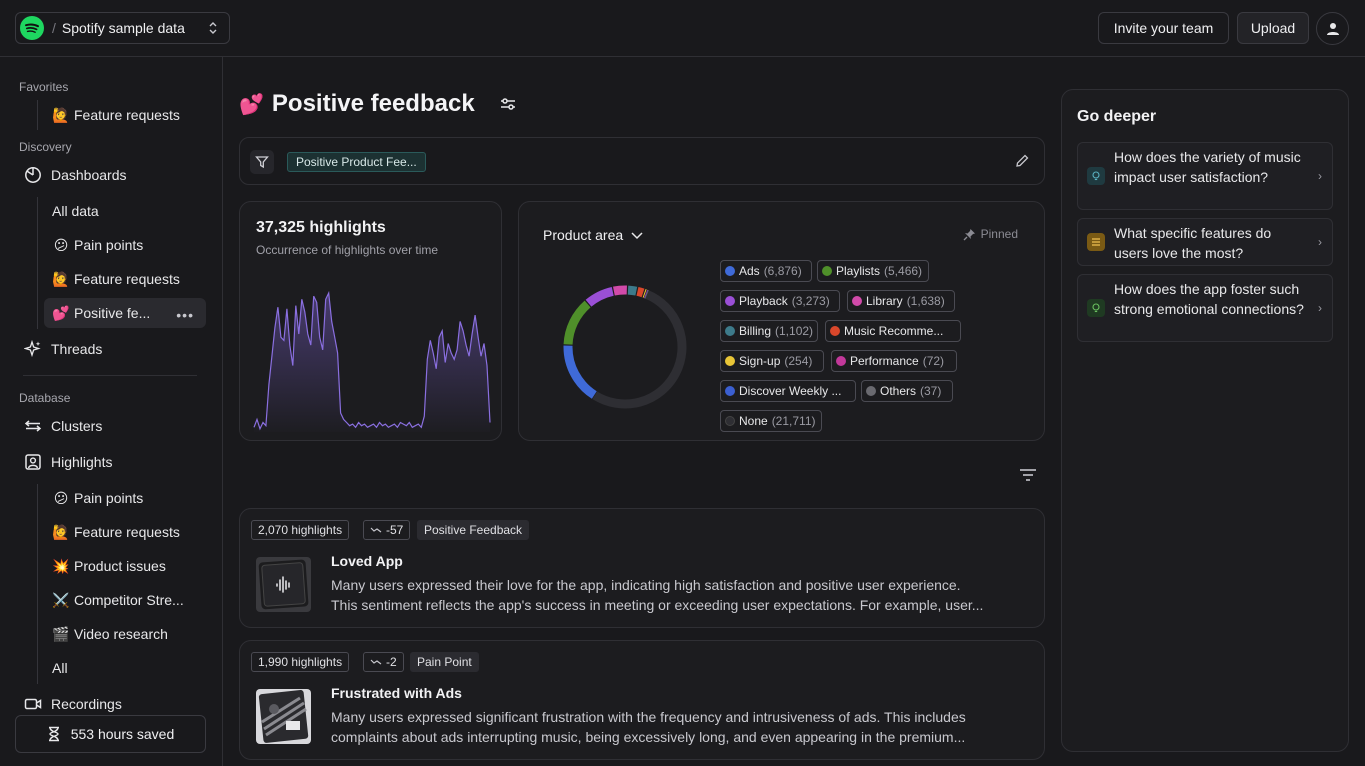  What do you see at coordinates (262, 162) in the screenshot?
I see `filter-icon` at bounding box center [262, 162].